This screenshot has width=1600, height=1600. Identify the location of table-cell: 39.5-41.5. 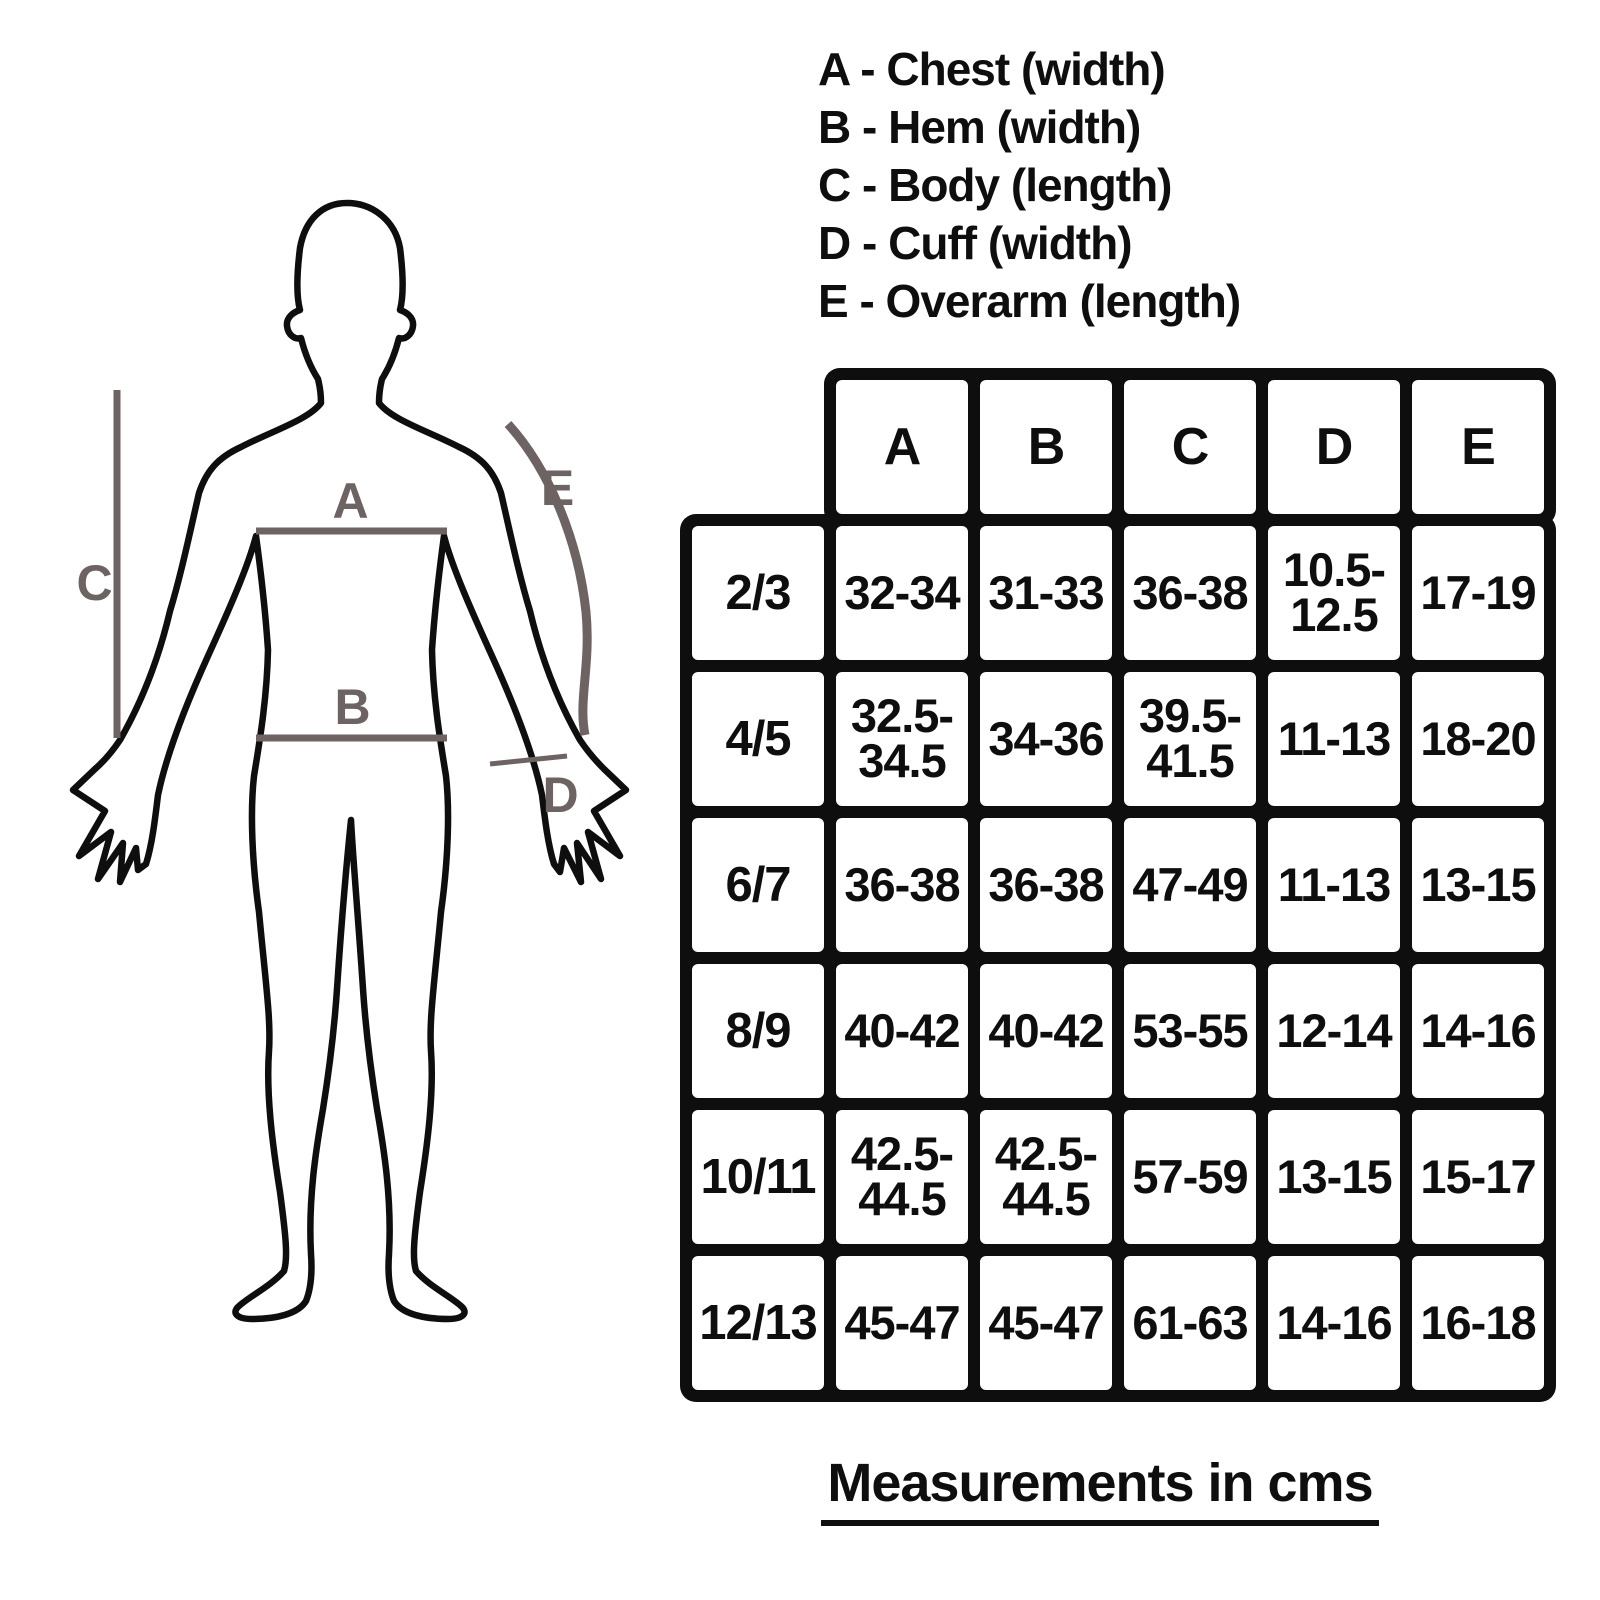
(1190, 739).